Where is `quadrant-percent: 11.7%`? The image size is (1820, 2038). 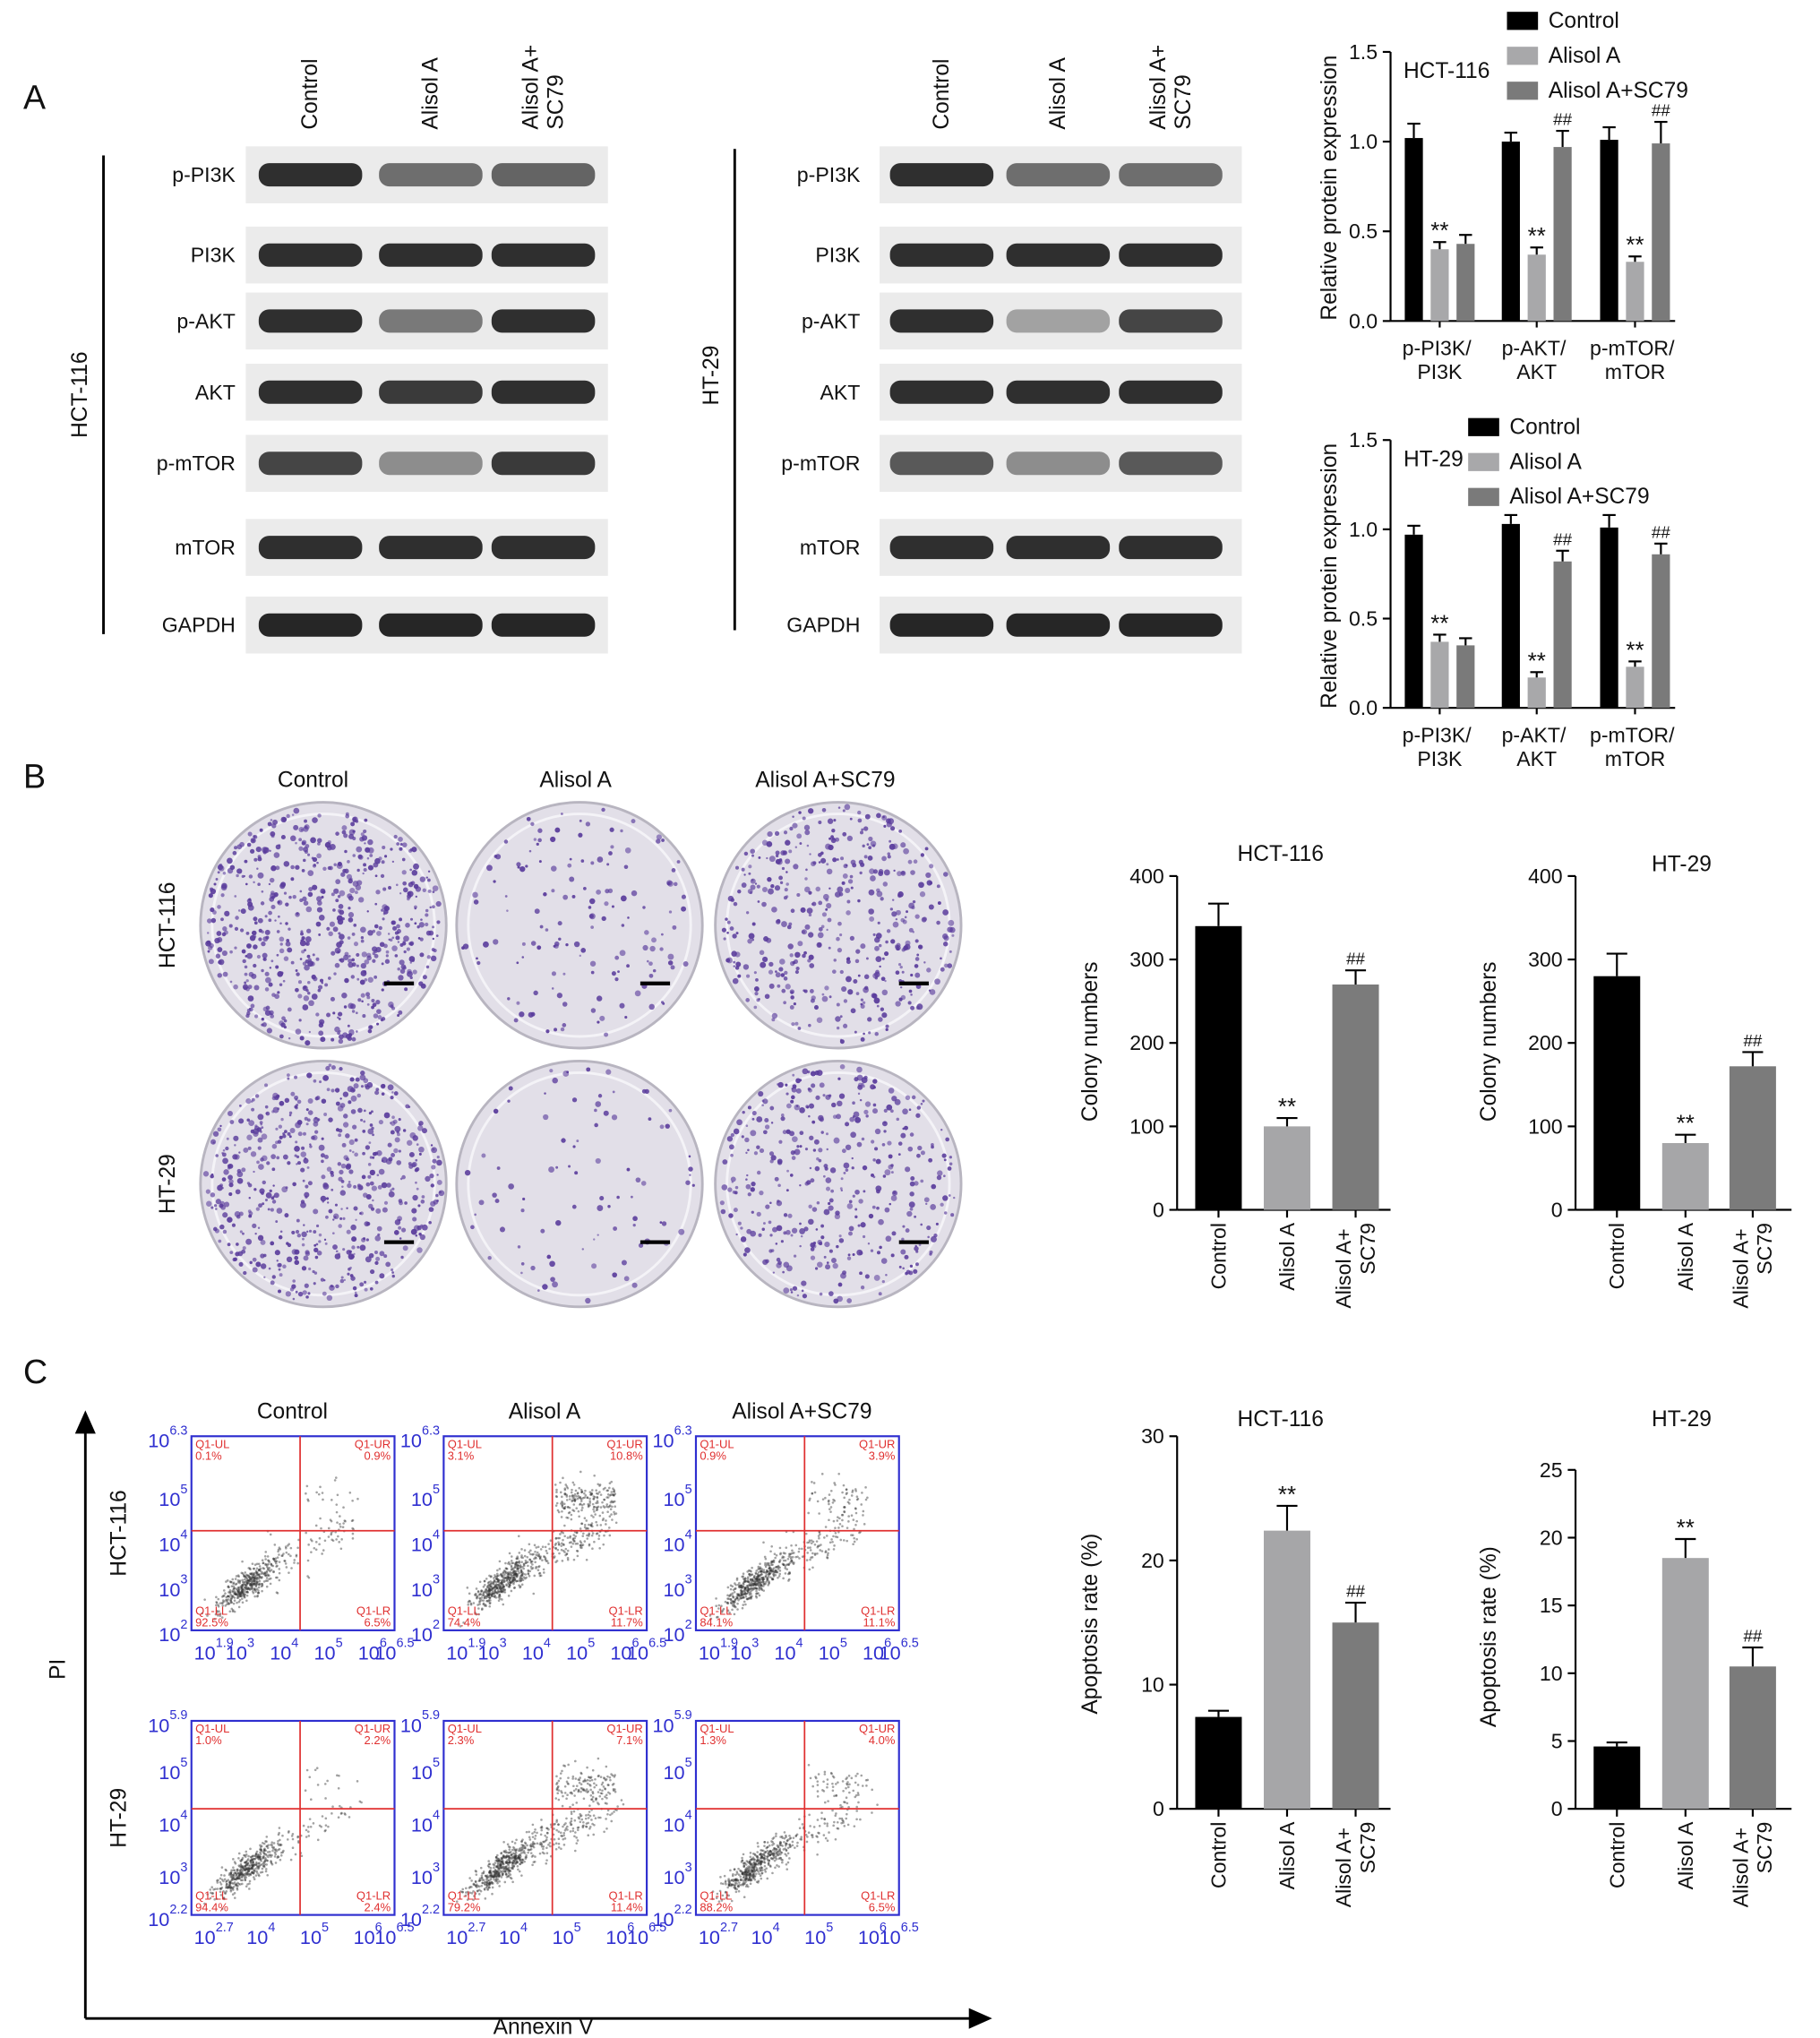 quadrant-percent: 11.7% is located at coordinates (627, 1623).